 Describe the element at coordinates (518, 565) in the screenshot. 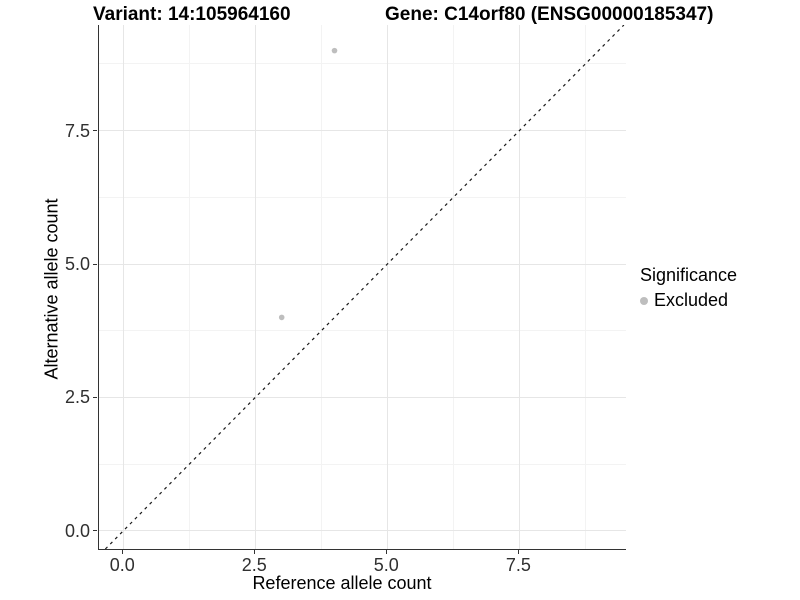

I see `x-tick-label: 7.5` at that location.